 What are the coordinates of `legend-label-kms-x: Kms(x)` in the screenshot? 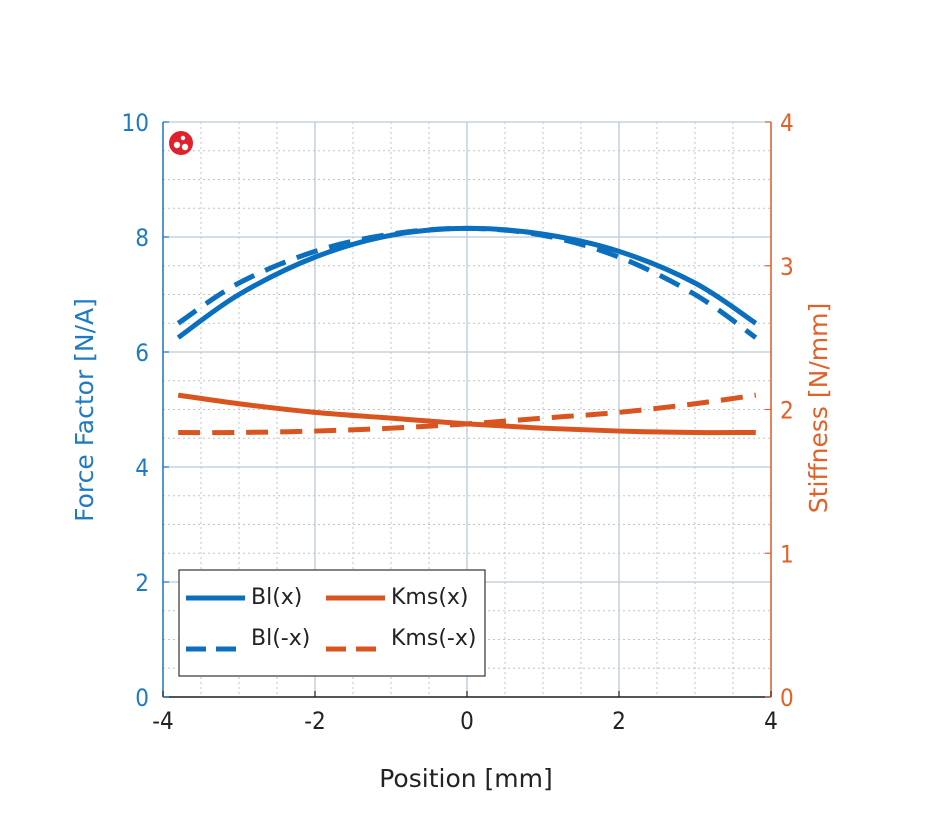 It's located at (430, 597).